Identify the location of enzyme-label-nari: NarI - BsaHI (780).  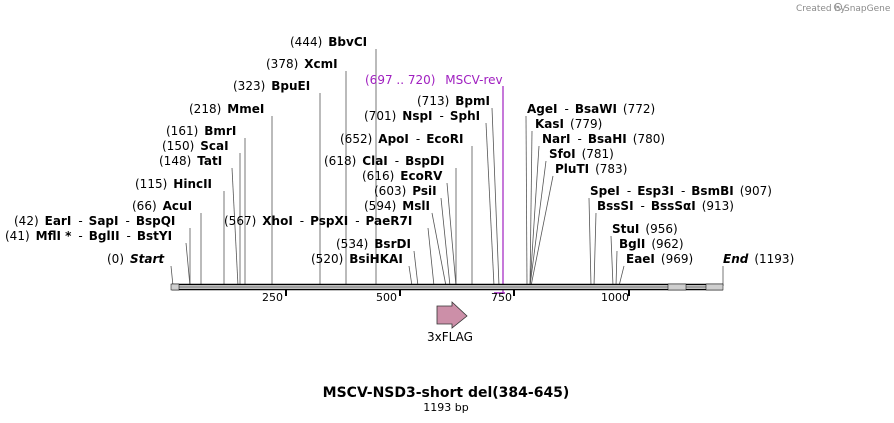
(603, 139).